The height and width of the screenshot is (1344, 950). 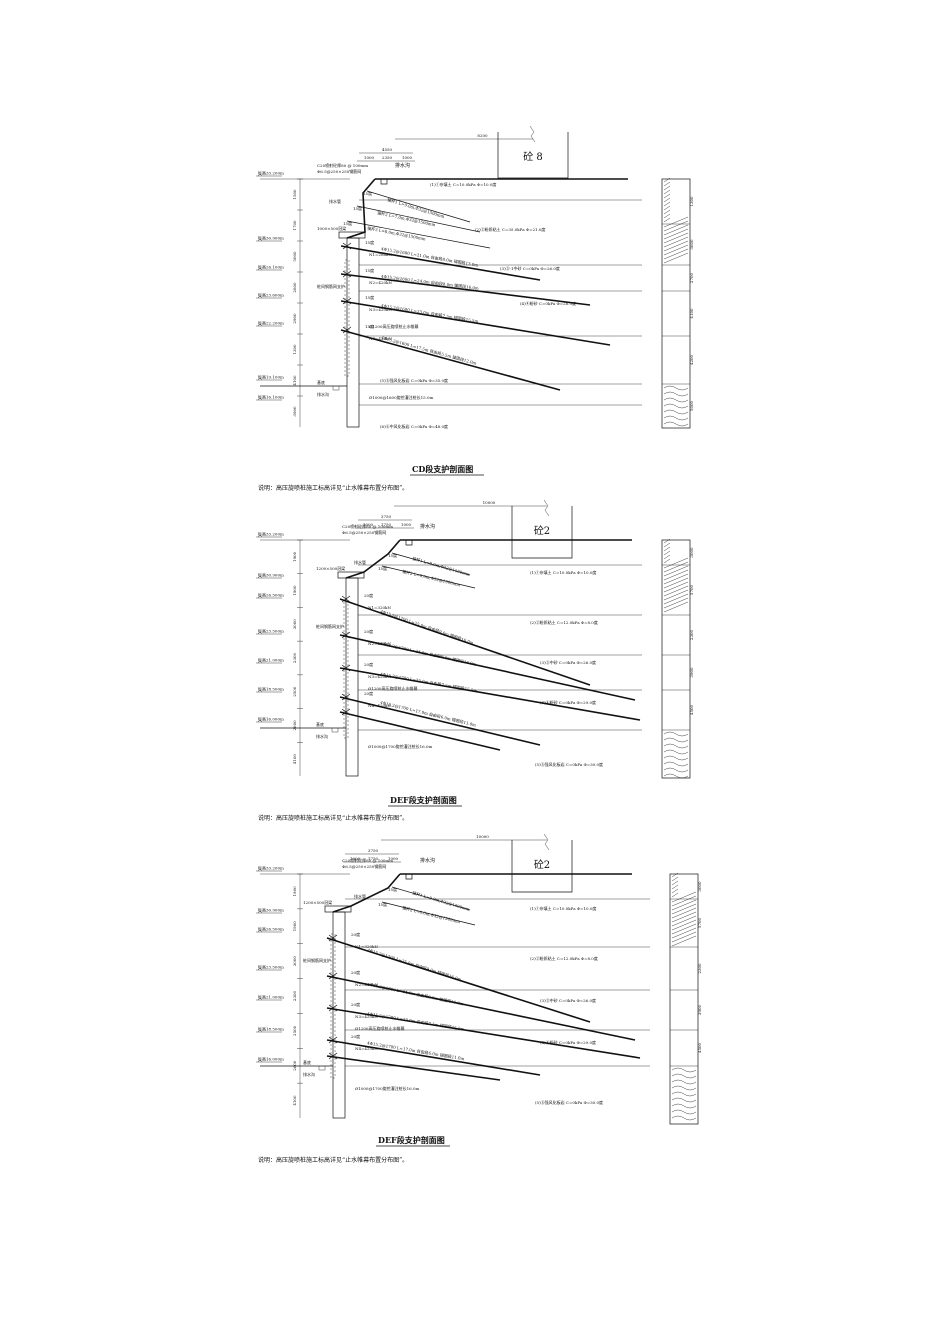 What do you see at coordinates (393, 326) in the screenshot?
I see `curtain-label: Ø1200高压旋喷桩止水帷幕` at bounding box center [393, 326].